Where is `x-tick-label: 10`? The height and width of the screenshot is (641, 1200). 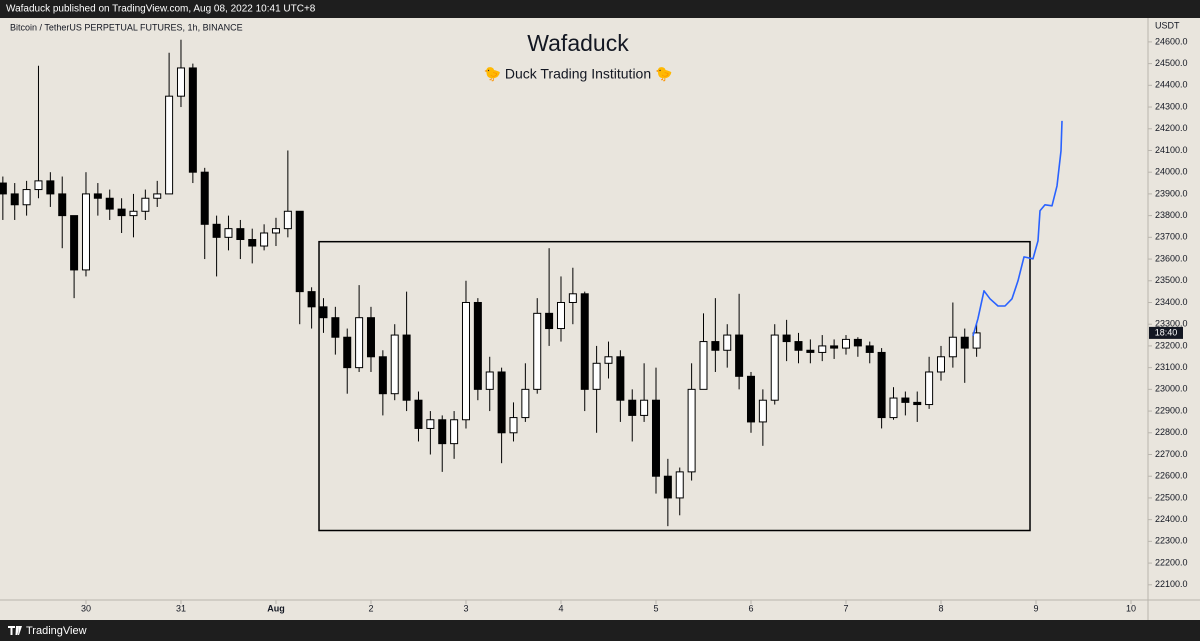
x-tick-label: 10 is located at coordinates (1131, 608).